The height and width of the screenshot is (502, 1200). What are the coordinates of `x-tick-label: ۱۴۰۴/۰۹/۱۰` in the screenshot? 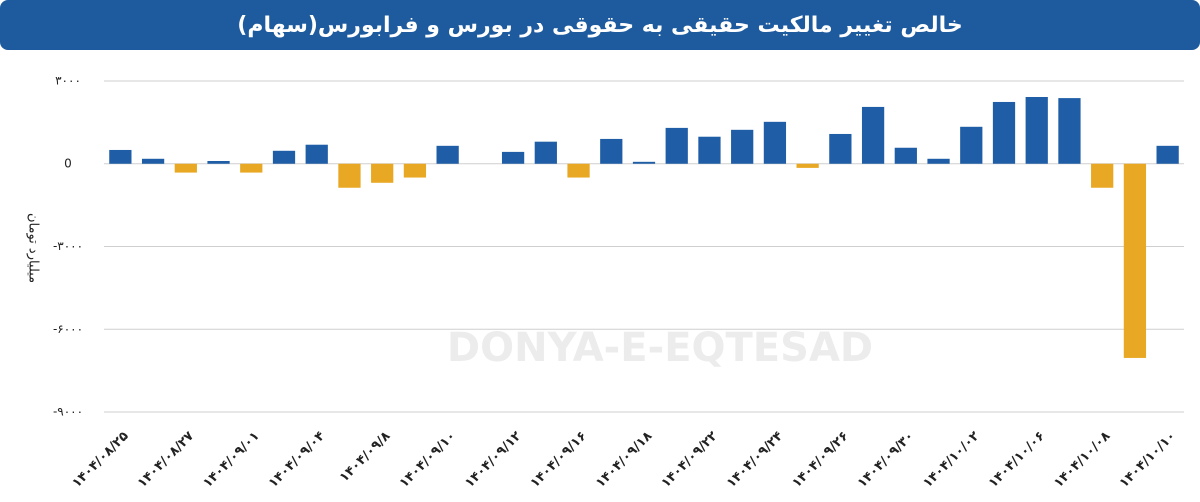 It's located at (428, 460).